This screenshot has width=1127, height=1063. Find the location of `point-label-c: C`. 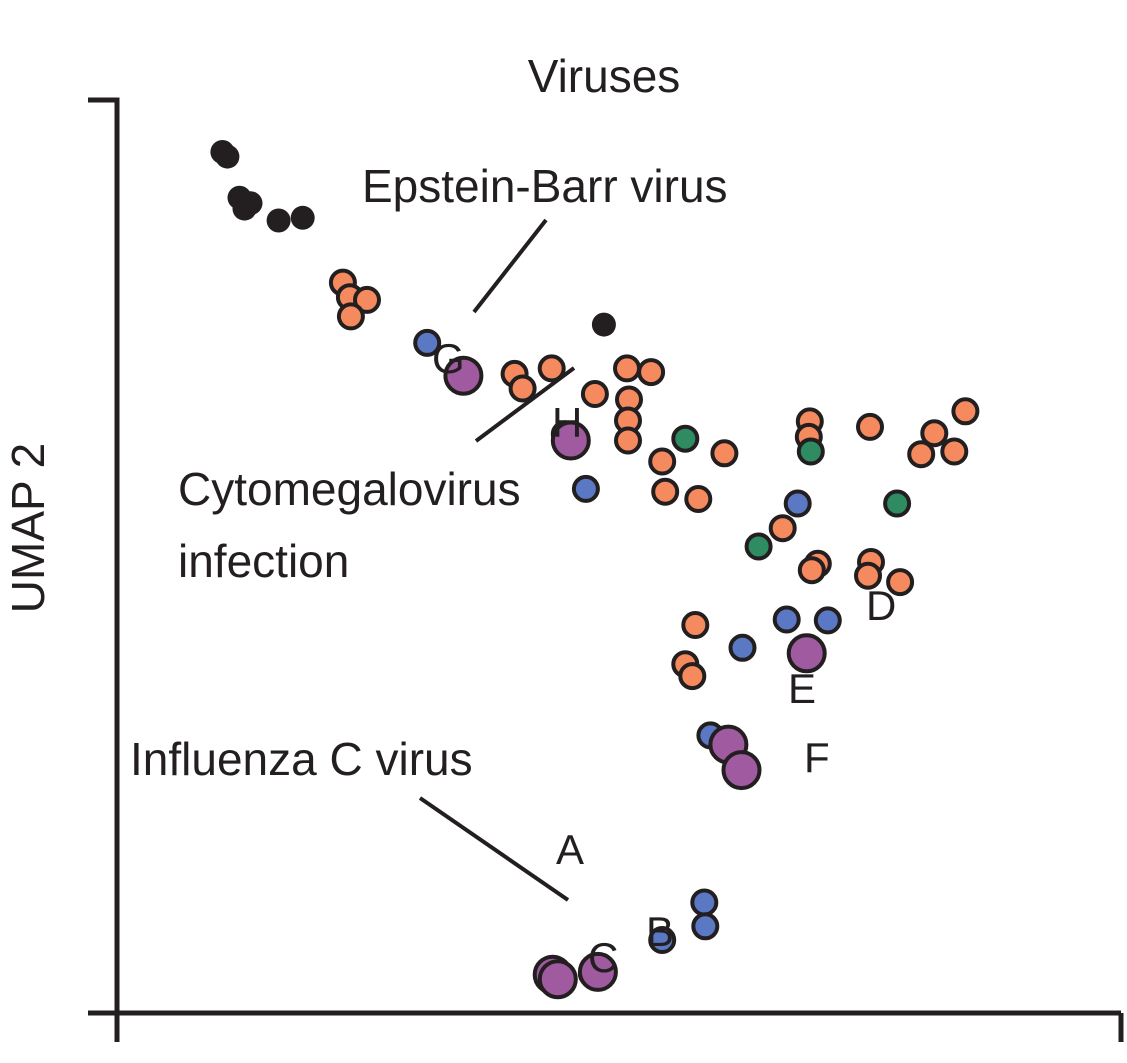

point-label-c: C is located at coordinates (603, 957).